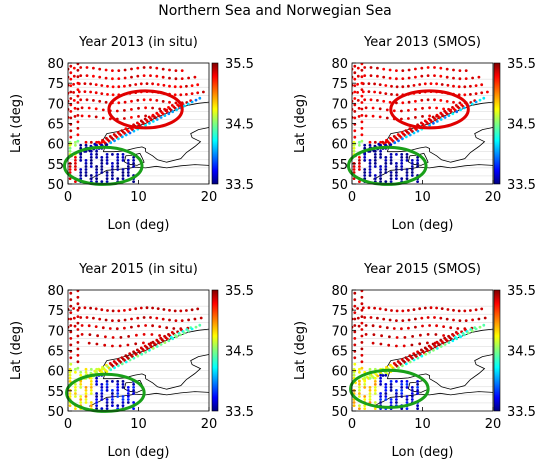 The width and height of the screenshot is (550, 467). Describe the element at coordinates (139, 452) in the screenshot. I see `x-axis-label: Lon (deg)` at that location.